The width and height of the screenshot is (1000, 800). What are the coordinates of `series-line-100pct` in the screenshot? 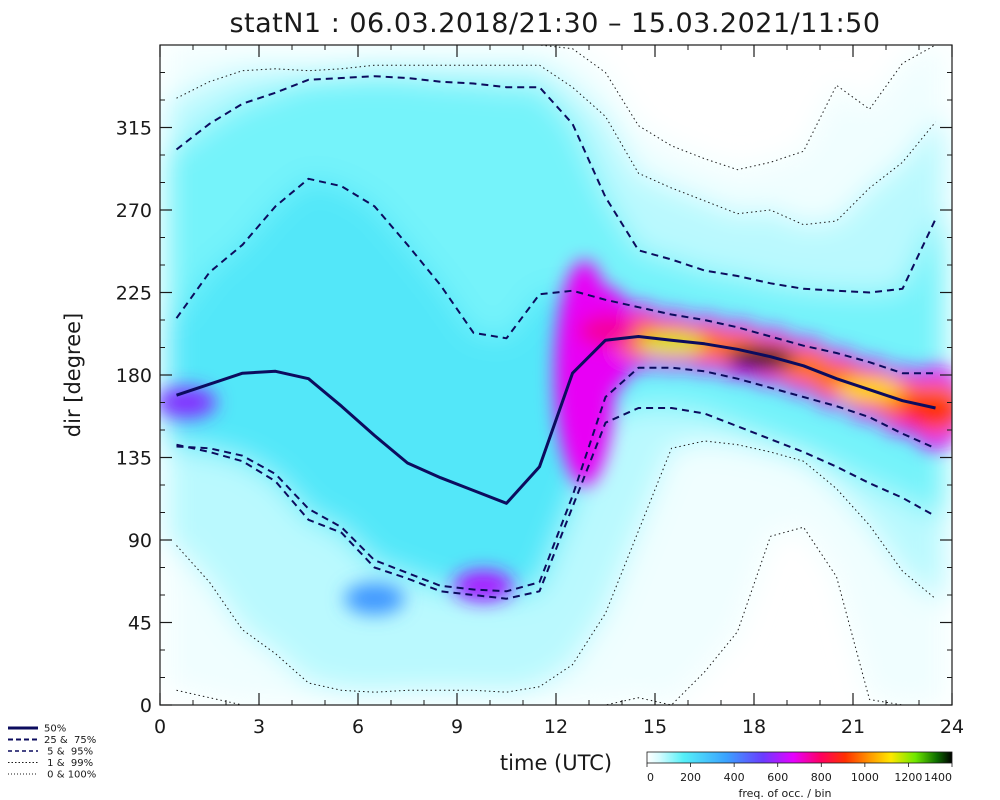 It's located at (556, 108).